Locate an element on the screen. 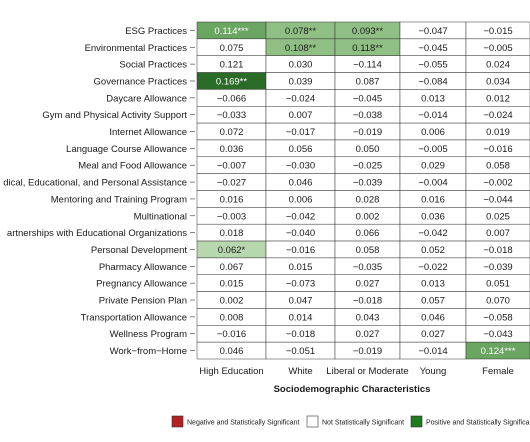 Image resolution: width=530 pixels, height=442 pixels. row-label: Governance Practices is located at coordinates (141, 81).